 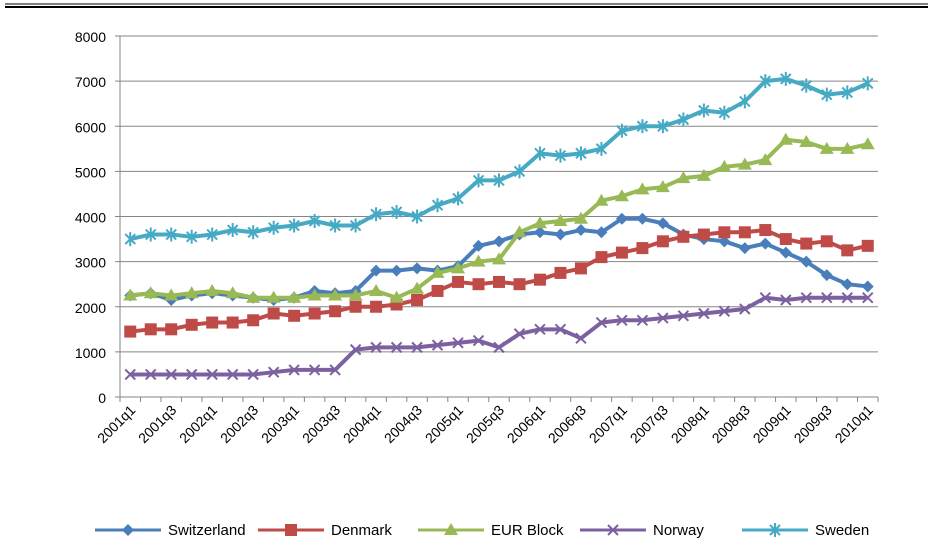 What do you see at coordinates (239, 424) in the screenshot?
I see `x-tick-label: 2002q3` at bounding box center [239, 424].